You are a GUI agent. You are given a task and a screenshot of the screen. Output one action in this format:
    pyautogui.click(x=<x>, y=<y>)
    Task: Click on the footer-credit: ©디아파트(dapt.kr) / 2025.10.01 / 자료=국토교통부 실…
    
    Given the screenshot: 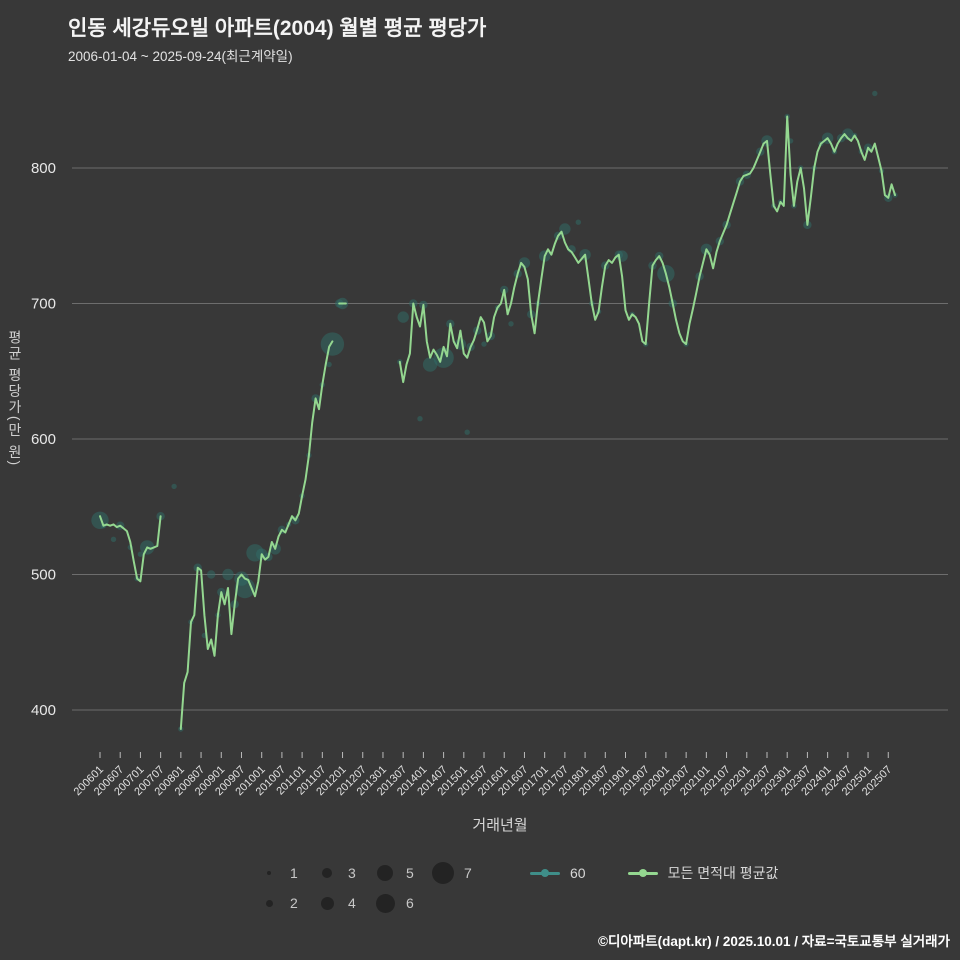 What is the action you would take?
    pyautogui.click(x=774, y=941)
    